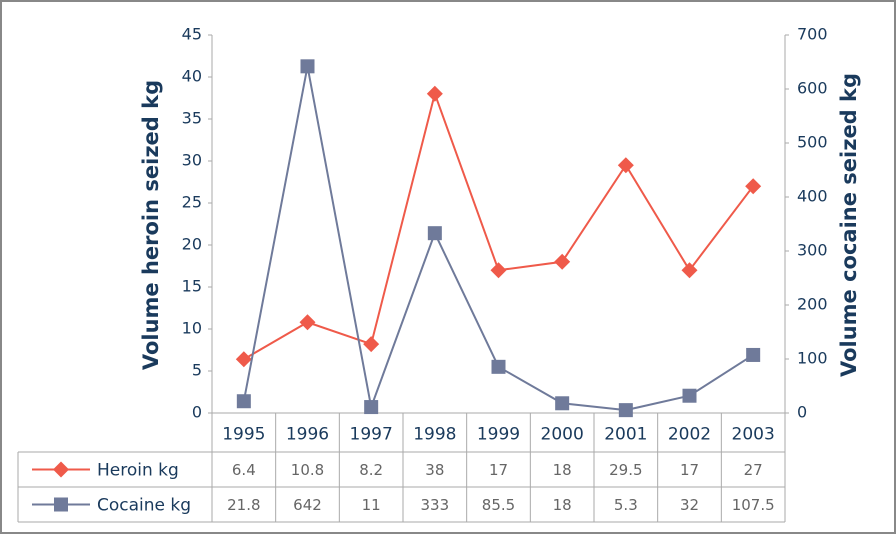 This screenshot has width=896, height=534. What do you see at coordinates (371, 470) in the screenshot?
I see `table-cell: 8.2` at bounding box center [371, 470].